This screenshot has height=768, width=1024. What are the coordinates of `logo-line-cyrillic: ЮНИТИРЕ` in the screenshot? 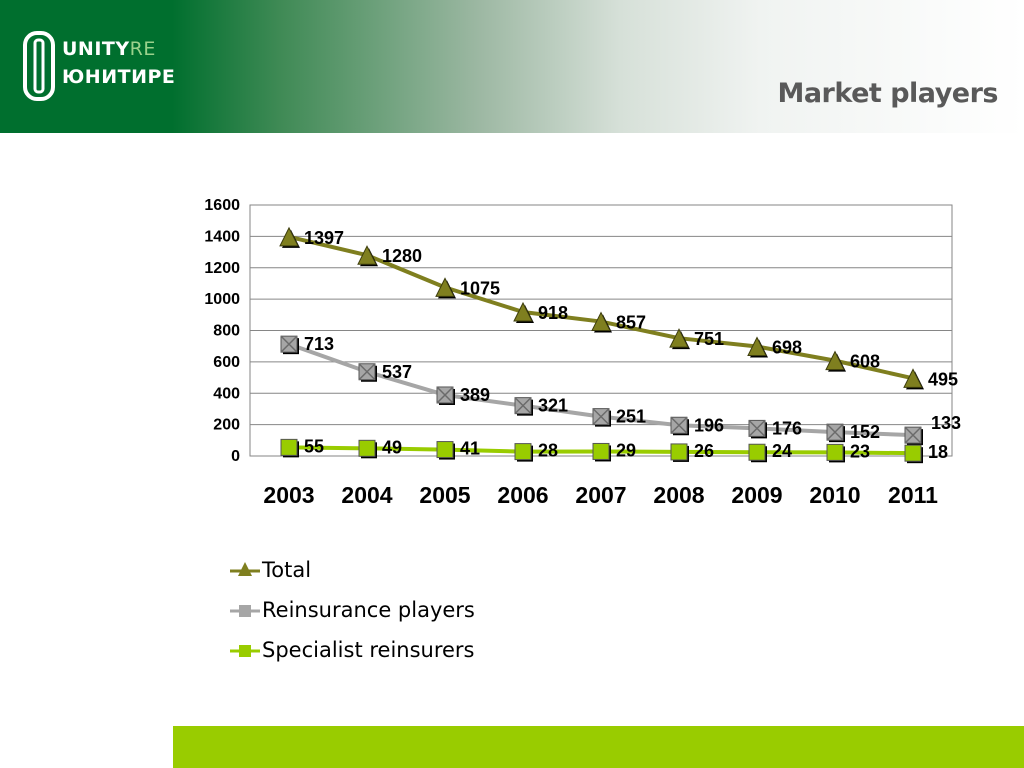 It's located at (119, 77).